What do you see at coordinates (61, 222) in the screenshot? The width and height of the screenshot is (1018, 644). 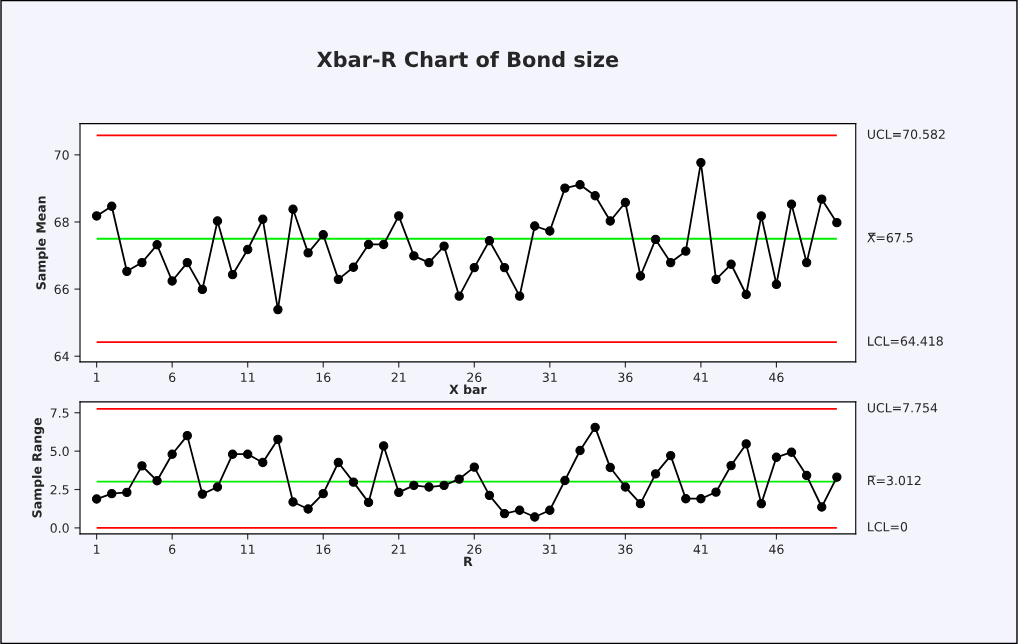 I see `y-tick-label: 68` at bounding box center [61, 222].